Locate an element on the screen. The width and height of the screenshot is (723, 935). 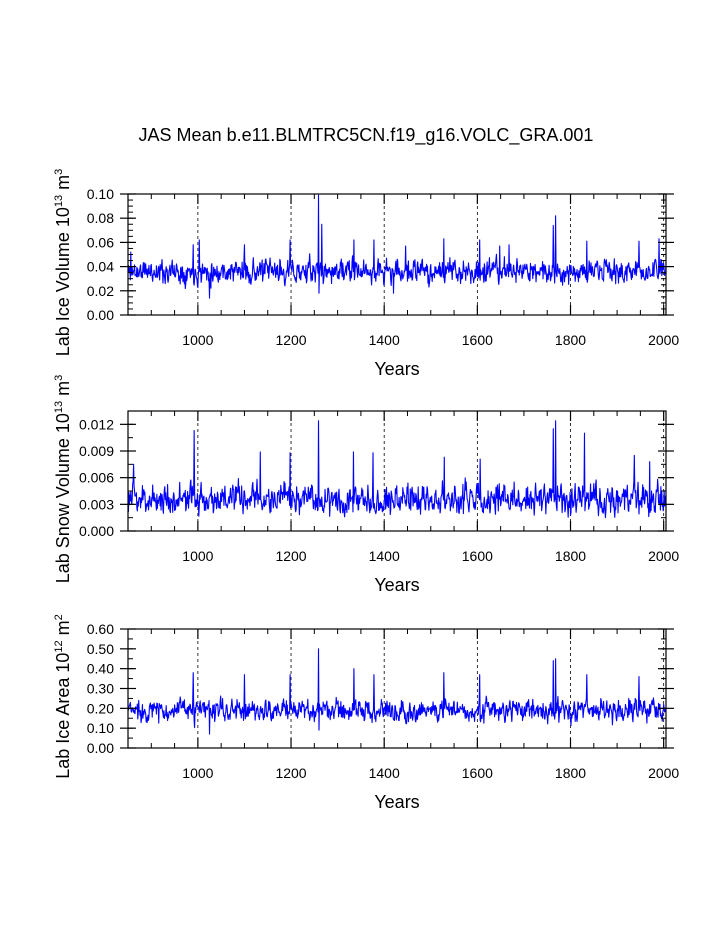
y-tick-label: 0.02 is located at coordinates (100, 291).